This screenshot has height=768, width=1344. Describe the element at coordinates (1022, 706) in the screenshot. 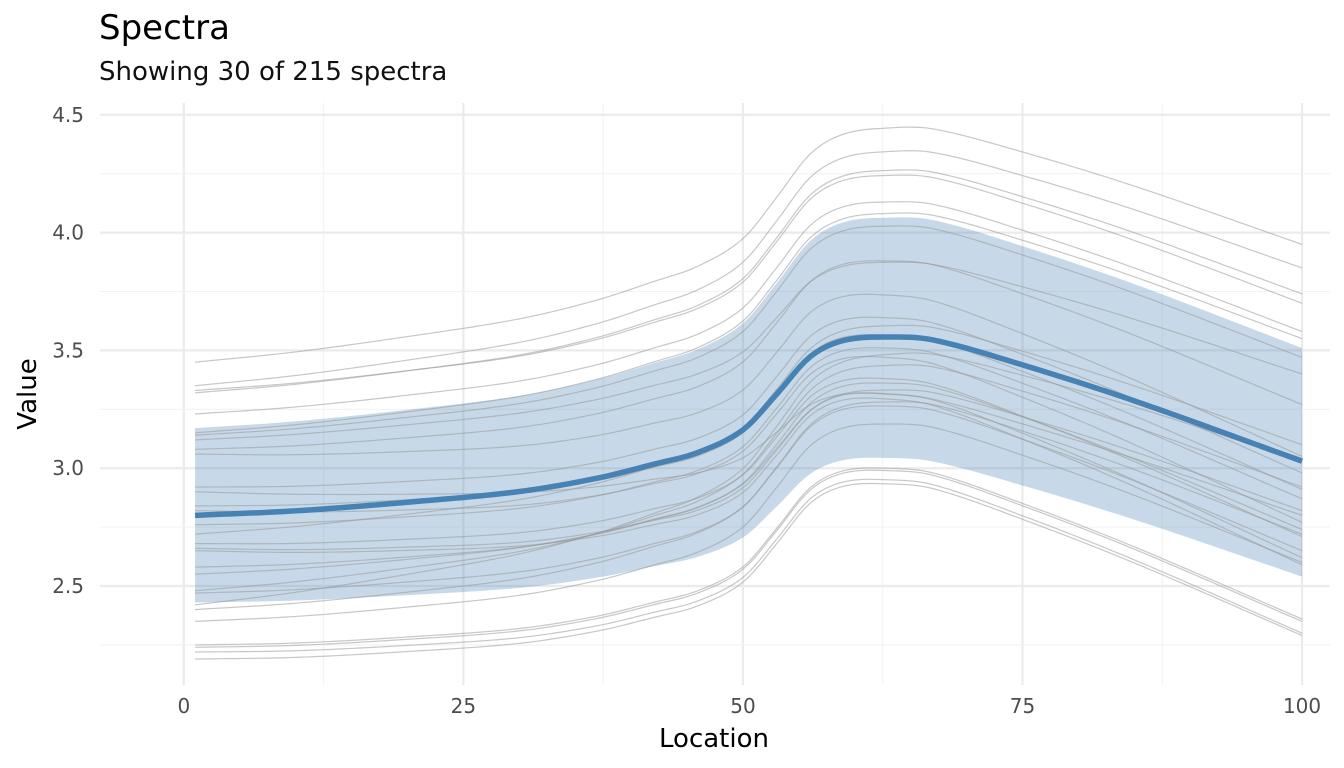

I see `x-tick-label: 75` at that location.